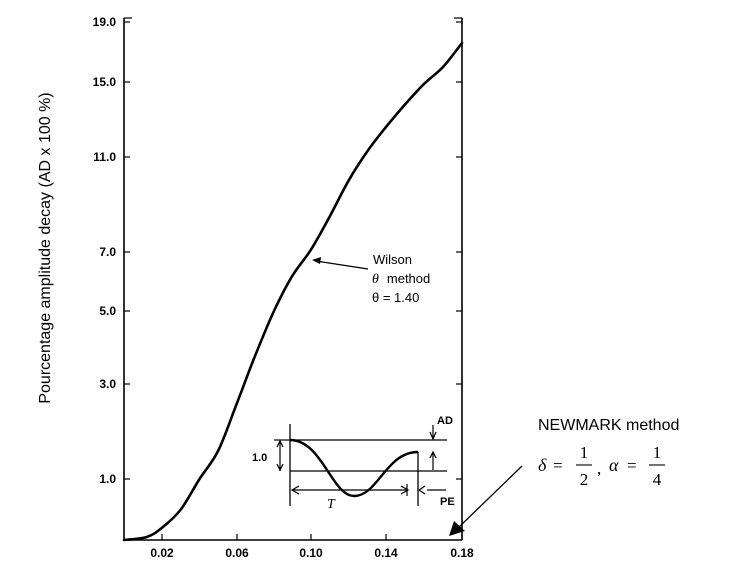 This screenshot has height=564, width=756. Describe the element at coordinates (584, 479) in the screenshot. I see `delta-denominator: 2` at that location.